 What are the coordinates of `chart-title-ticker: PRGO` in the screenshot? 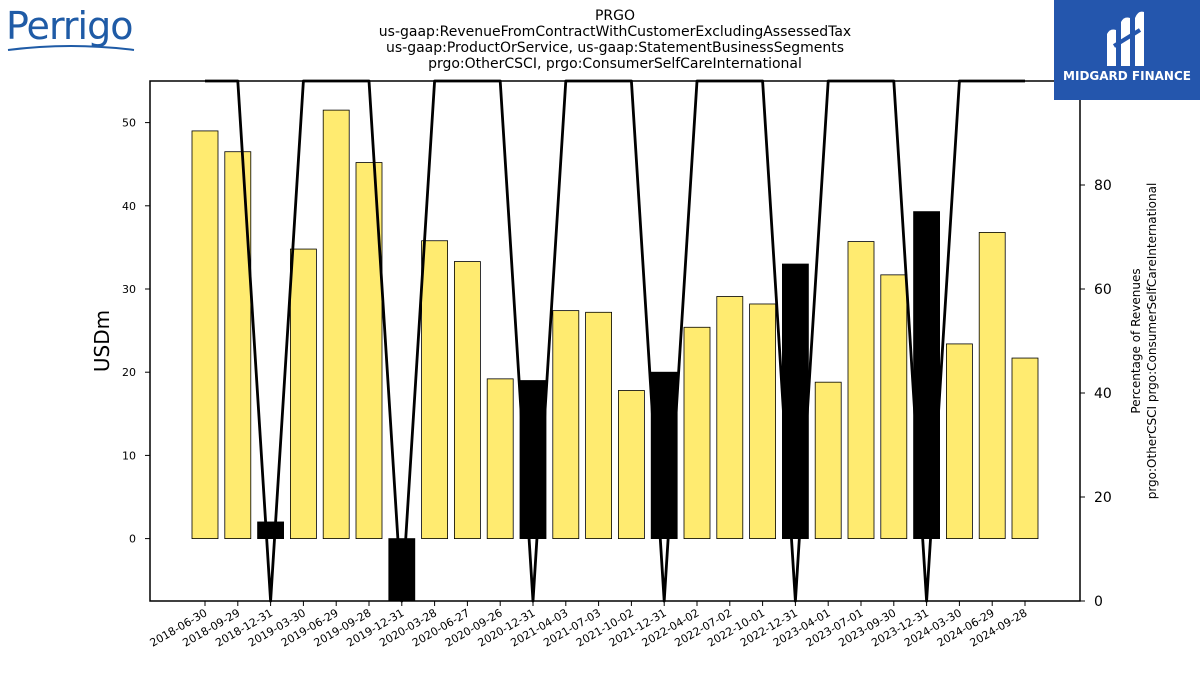 It's located at (615, 16).